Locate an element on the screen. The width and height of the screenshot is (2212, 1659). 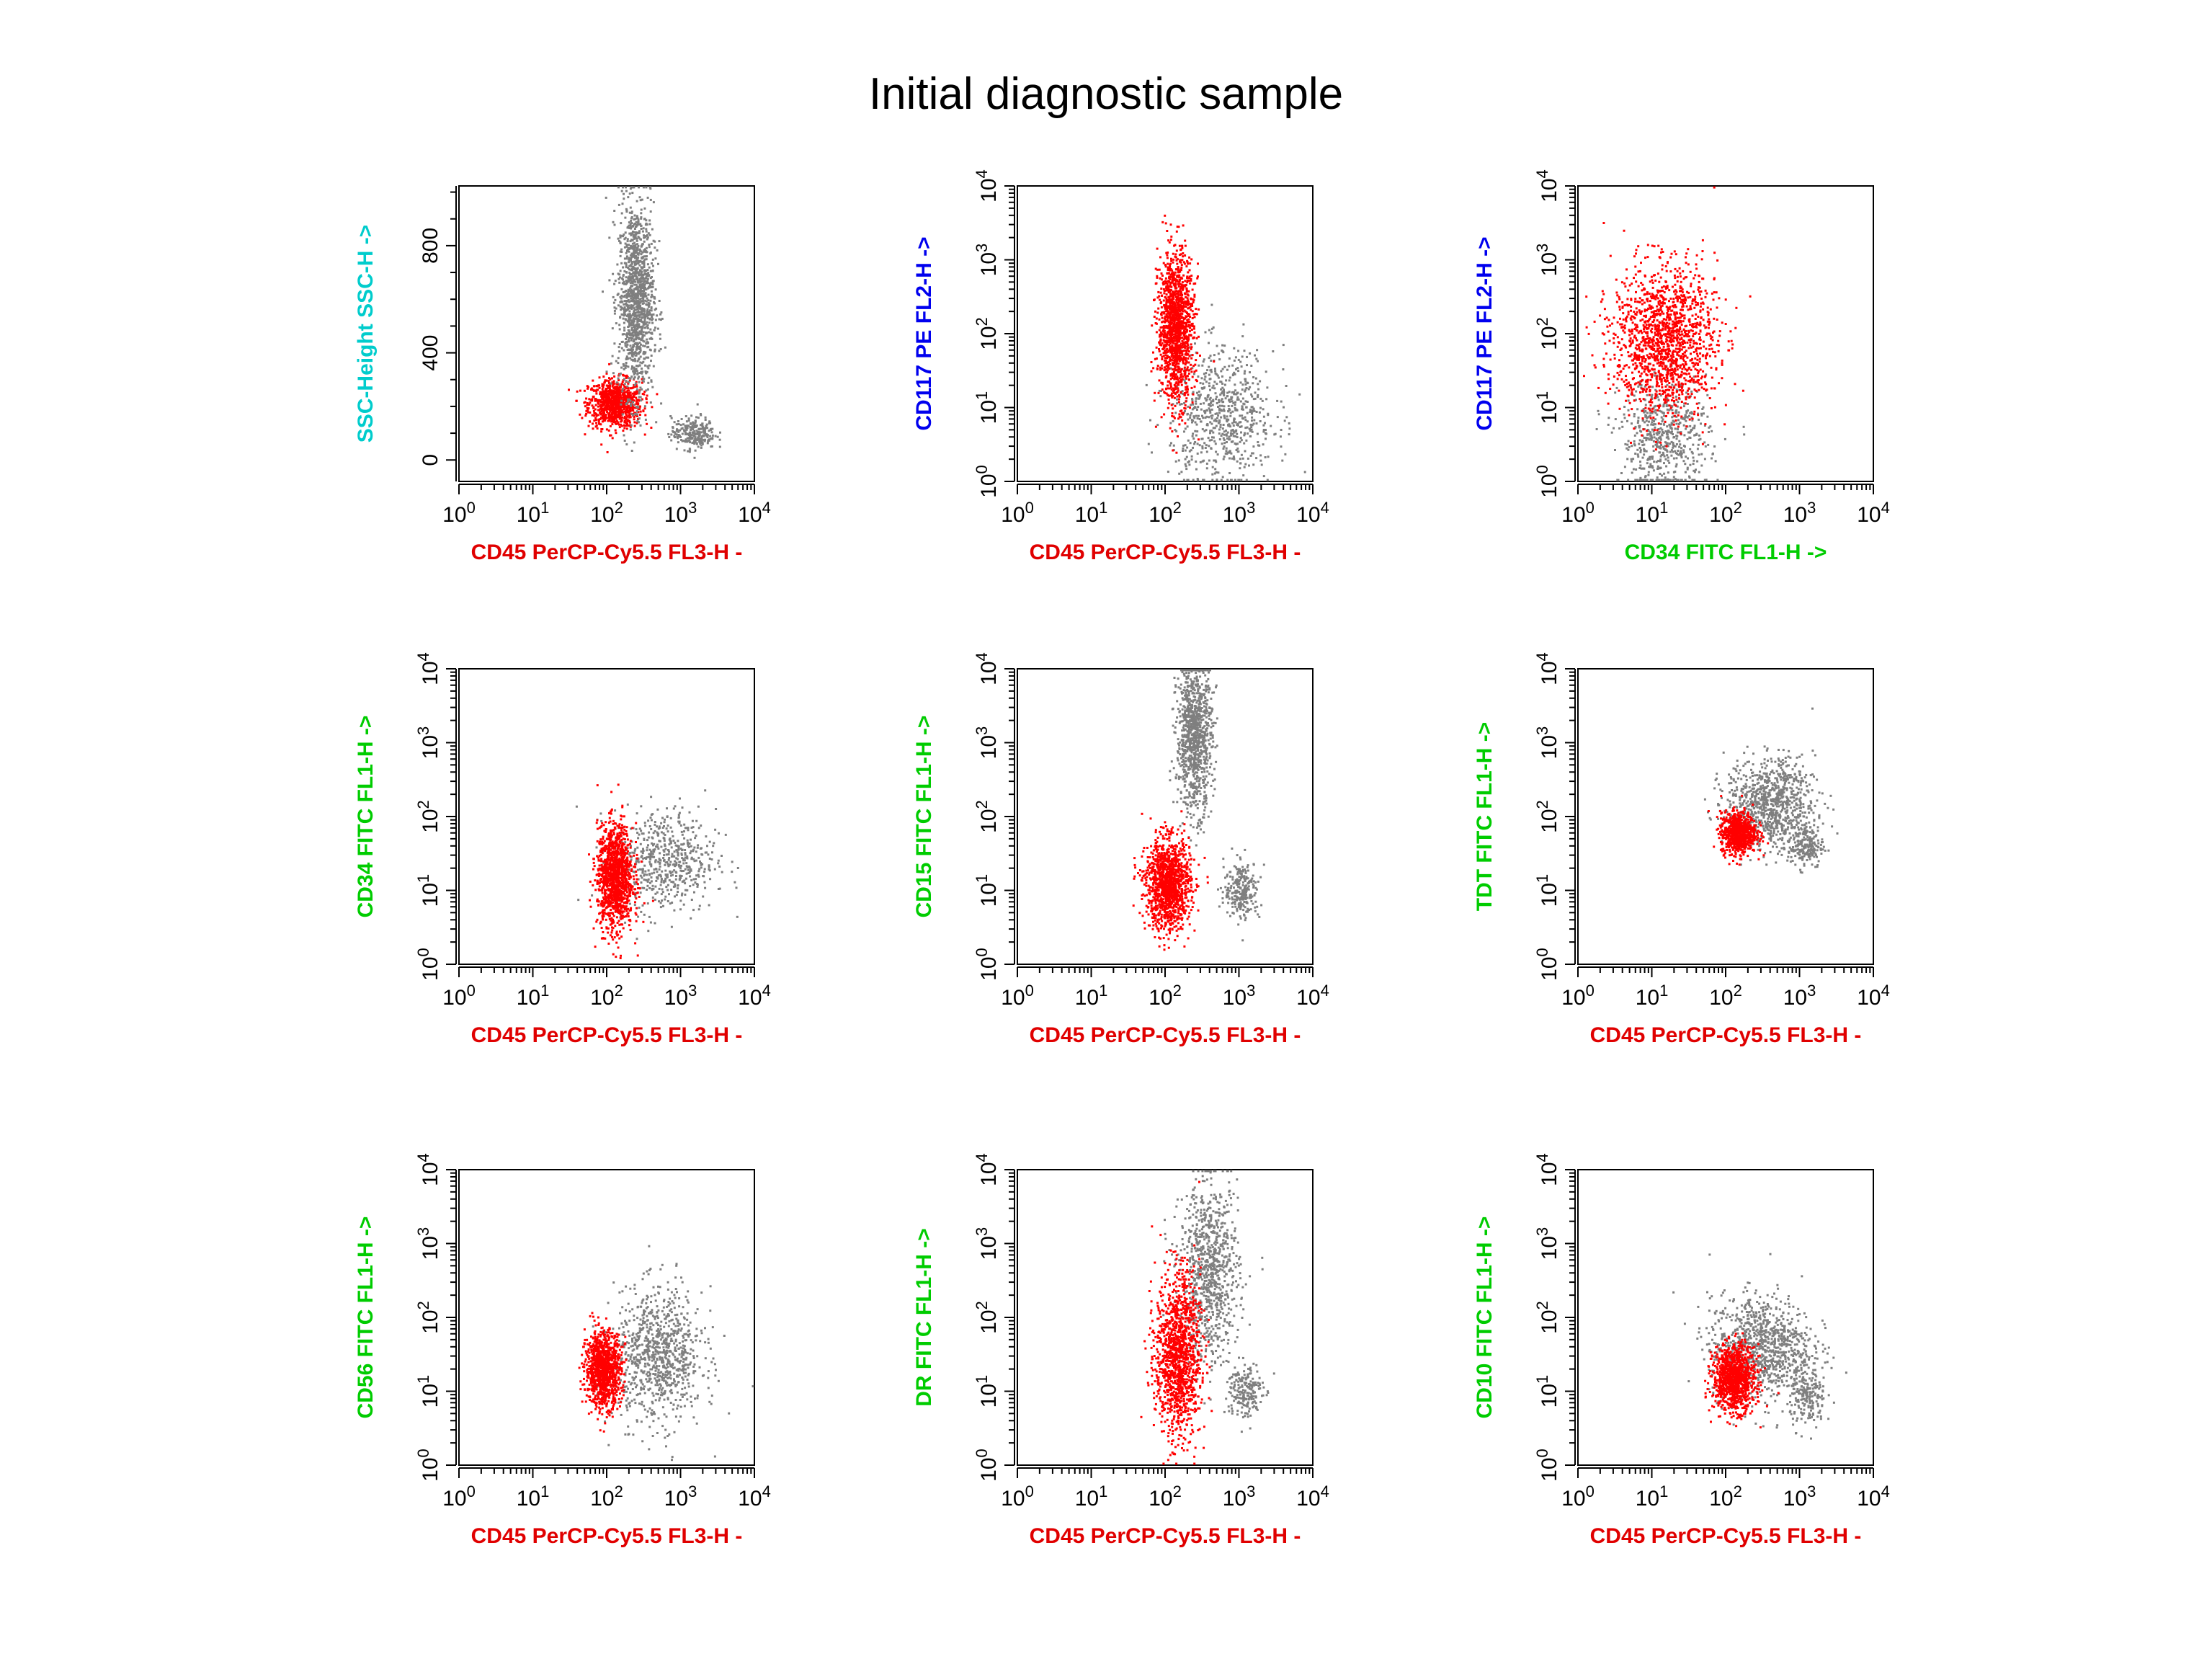
tick-label: 101 is located at coordinates (1091, 513).